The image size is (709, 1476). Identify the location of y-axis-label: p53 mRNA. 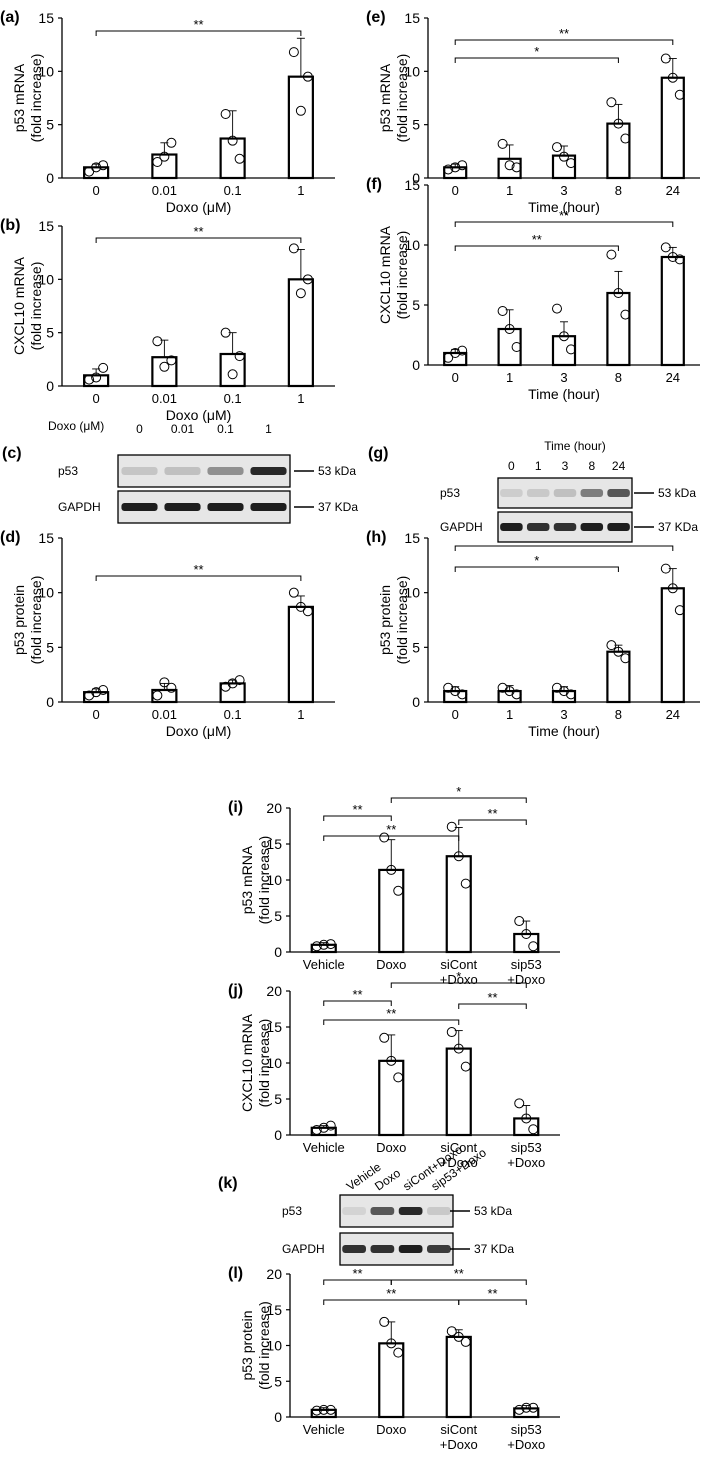
(19, 97).